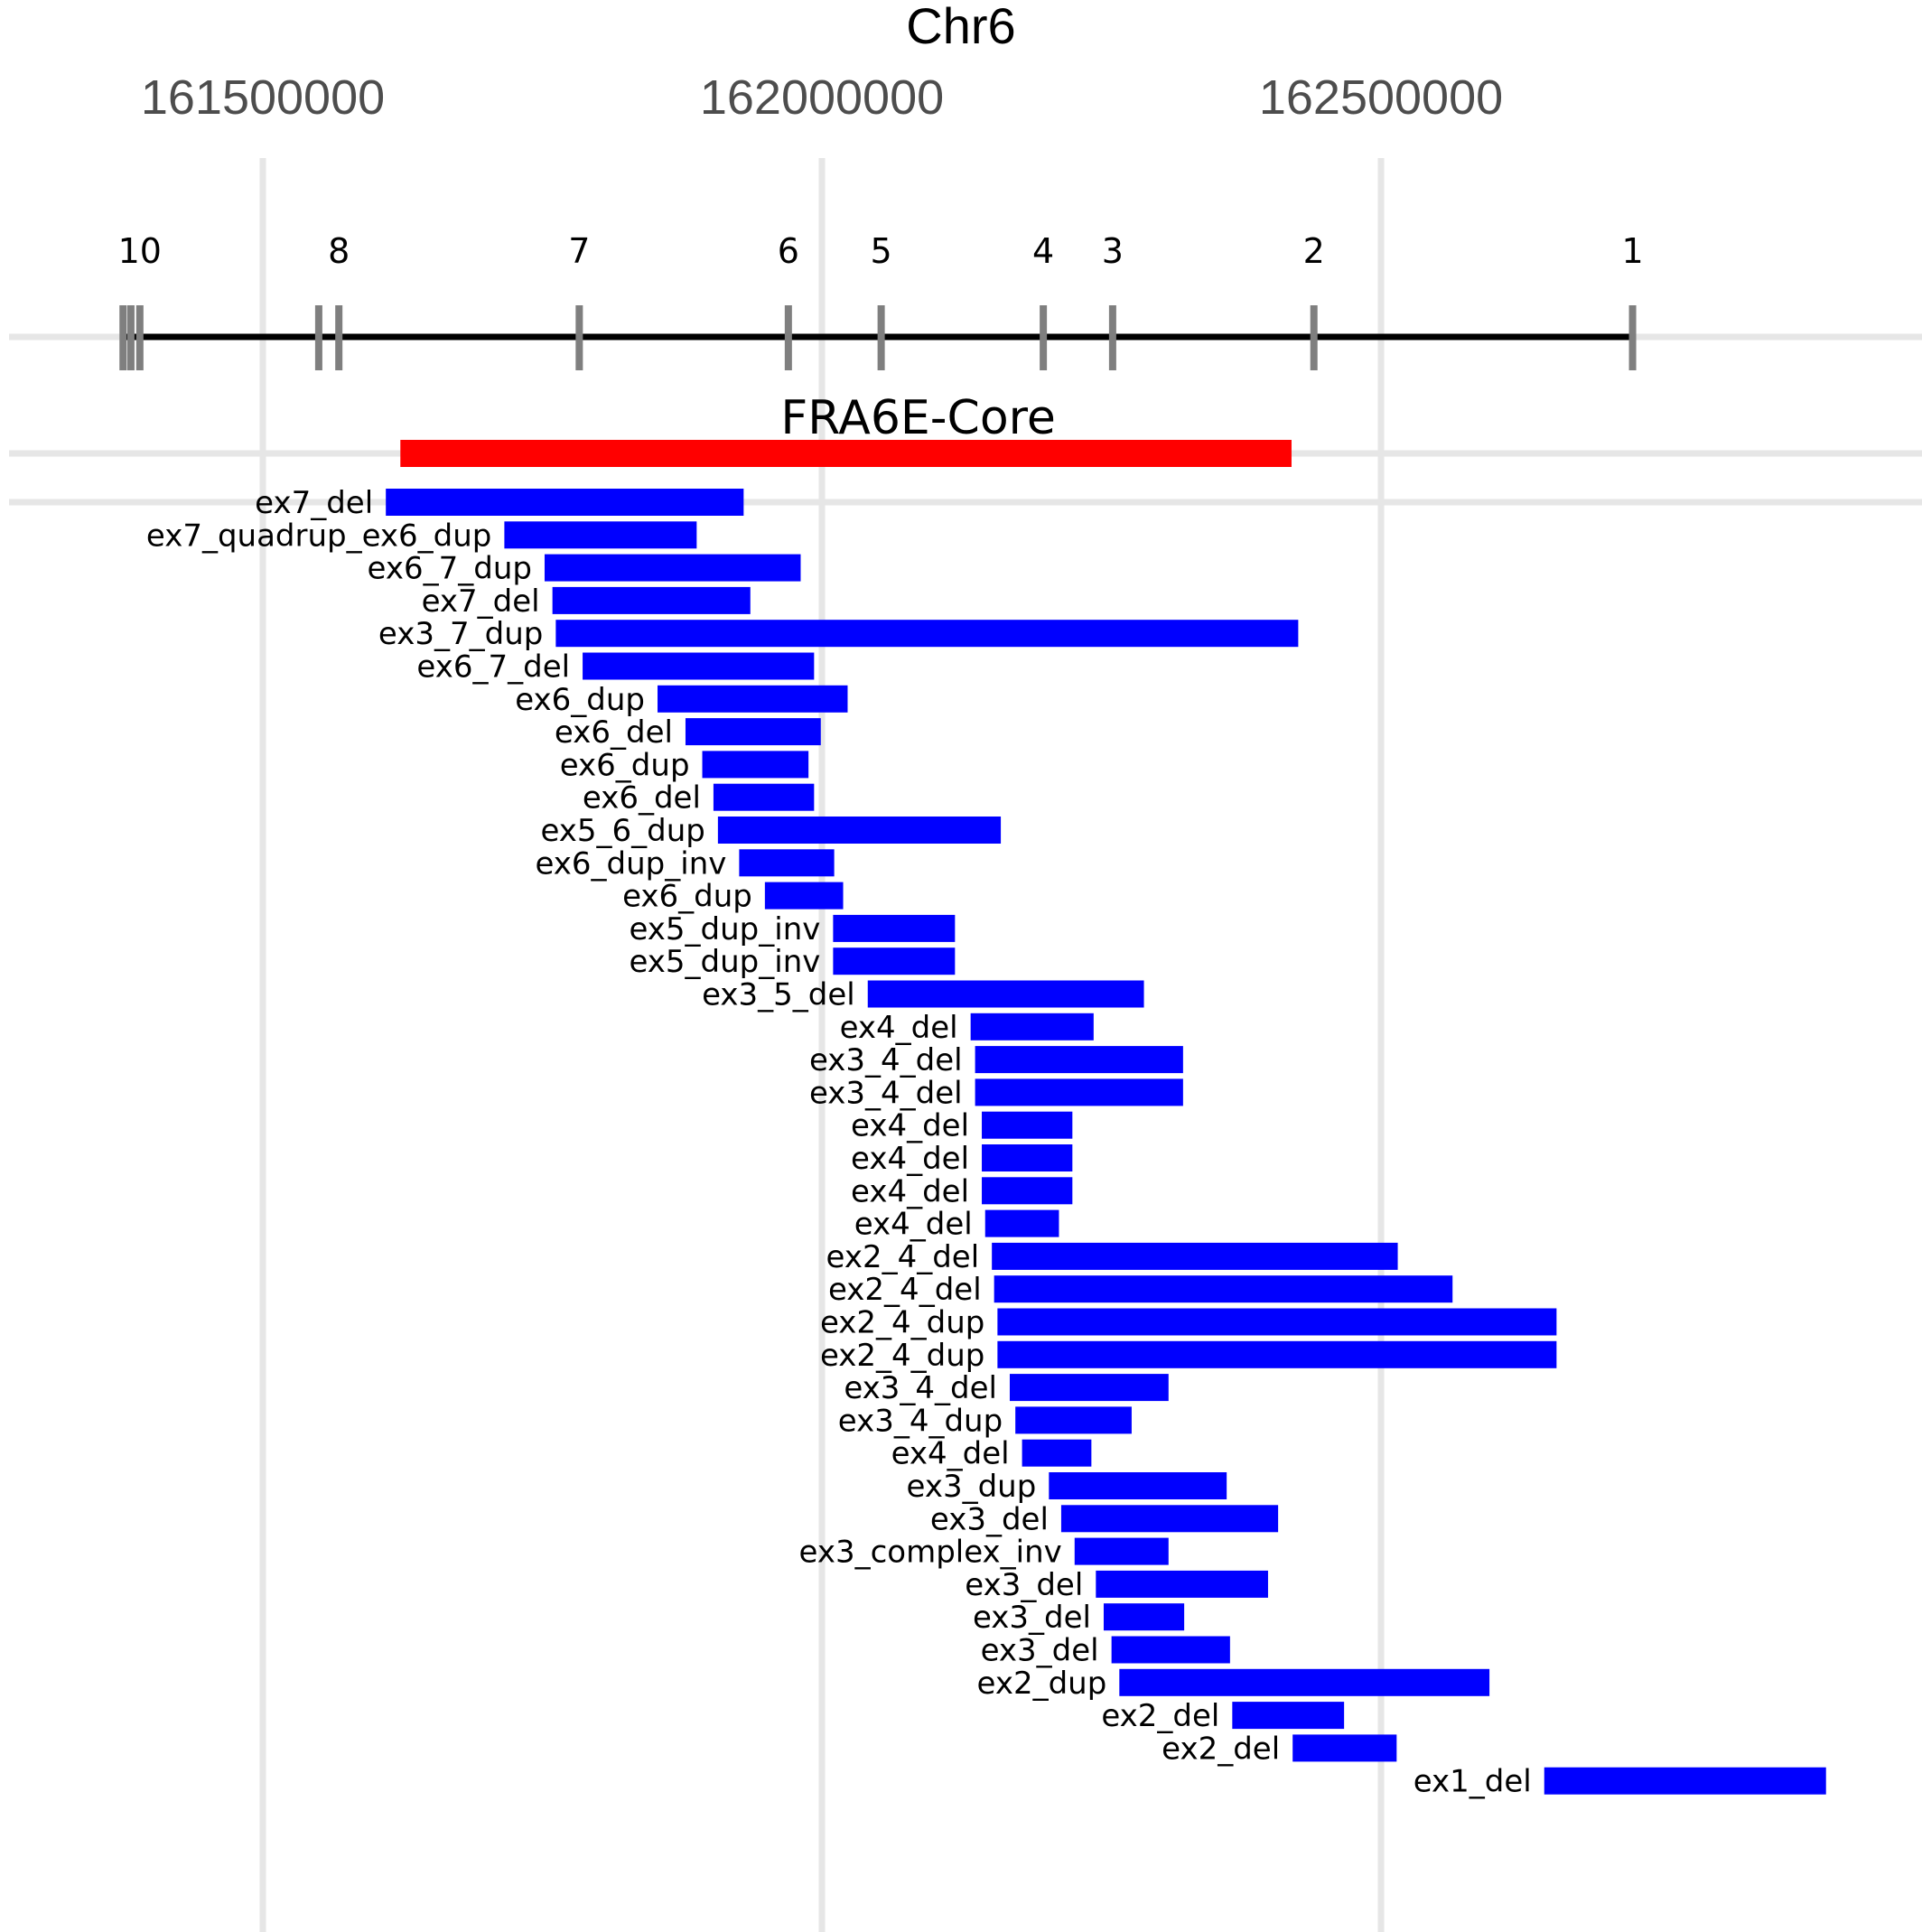 This screenshot has width=1922, height=1932. I want to click on x-tick-label: 162500000, so click(1381, 98).